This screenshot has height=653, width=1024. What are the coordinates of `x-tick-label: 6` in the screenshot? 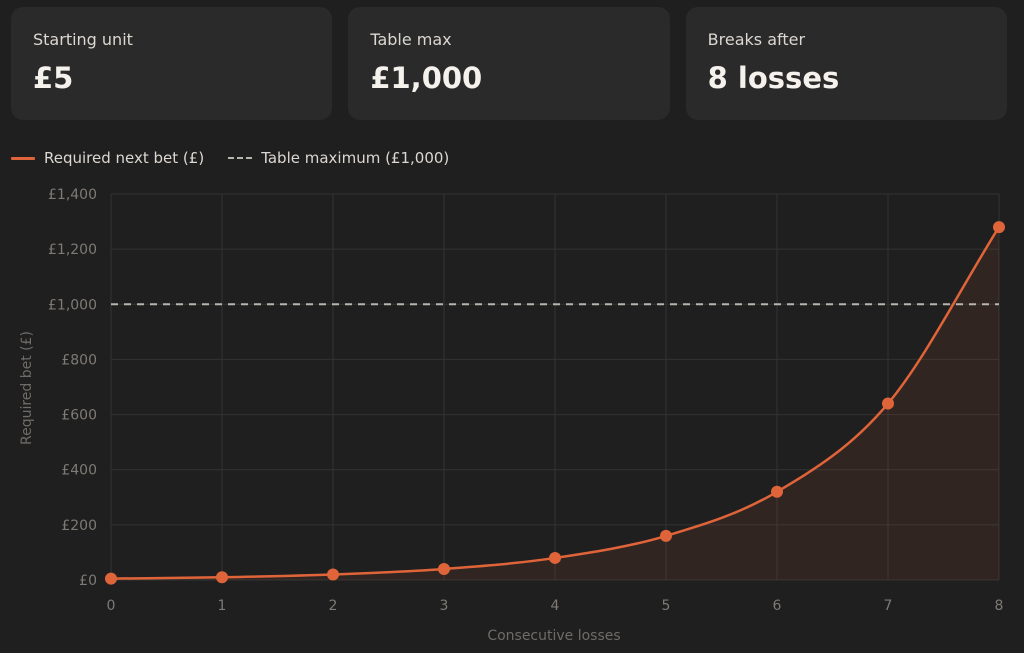 It's located at (777, 606).